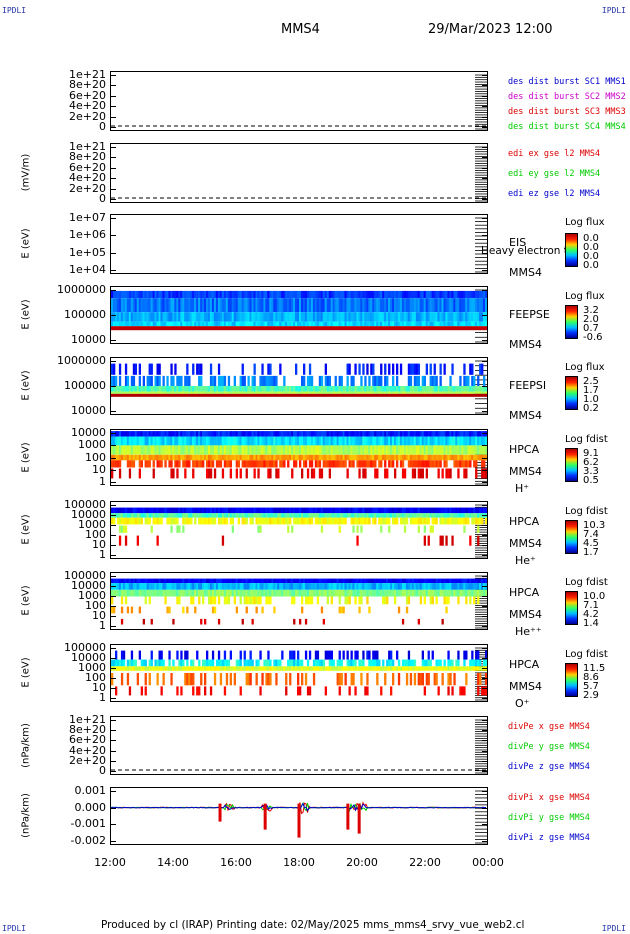  Describe the element at coordinates (485, 791) in the screenshot. I see `ytick-mark-p11` at that location.